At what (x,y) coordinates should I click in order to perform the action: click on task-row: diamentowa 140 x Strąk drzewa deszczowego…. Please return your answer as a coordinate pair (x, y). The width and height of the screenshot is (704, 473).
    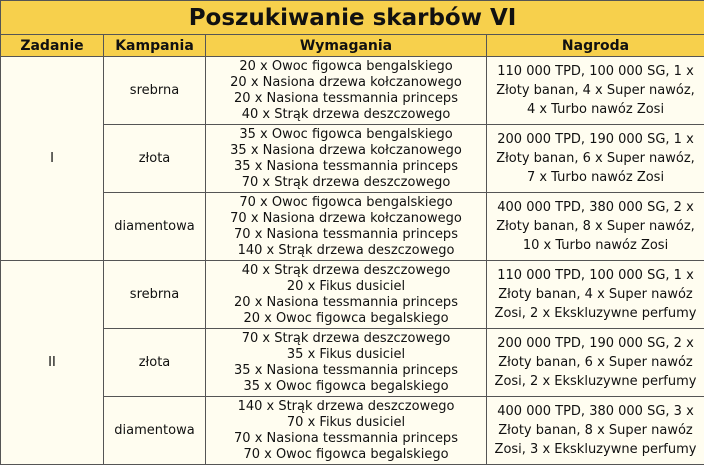
    Looking at the image, I should click on (352, 430).